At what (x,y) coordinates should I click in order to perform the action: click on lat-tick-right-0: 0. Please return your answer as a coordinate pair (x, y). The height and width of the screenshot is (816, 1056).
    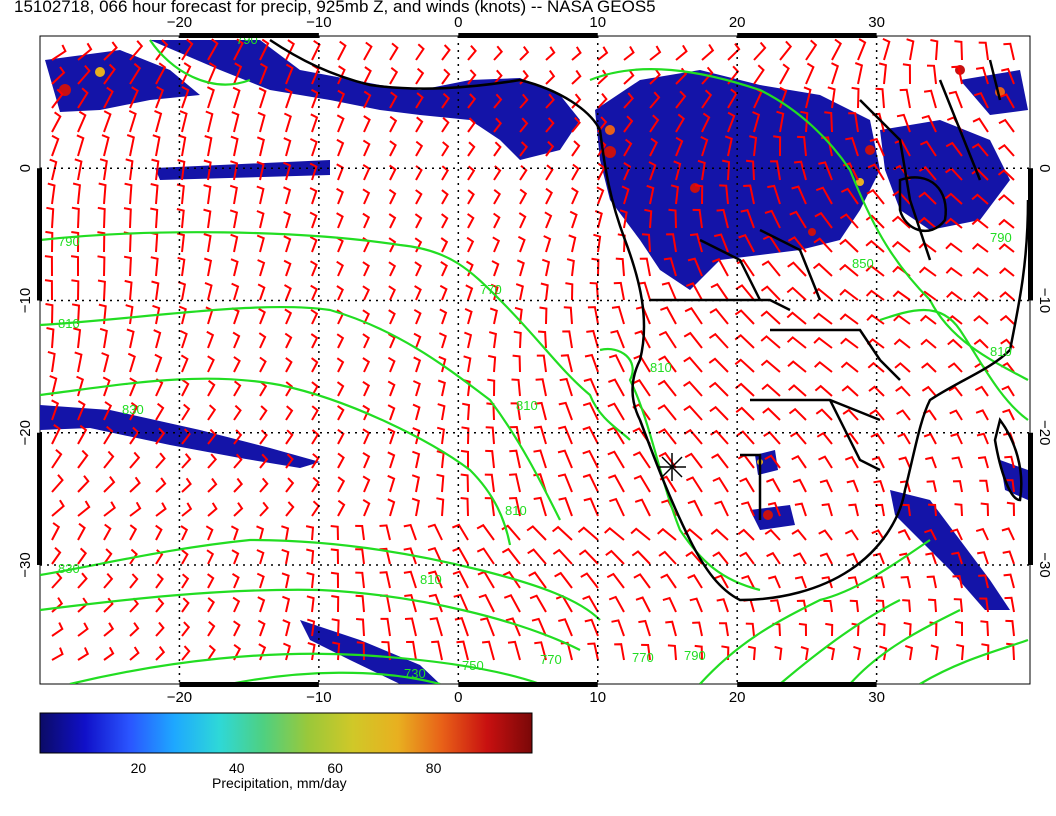
    Looking at the image, I should click on (1044, 168).